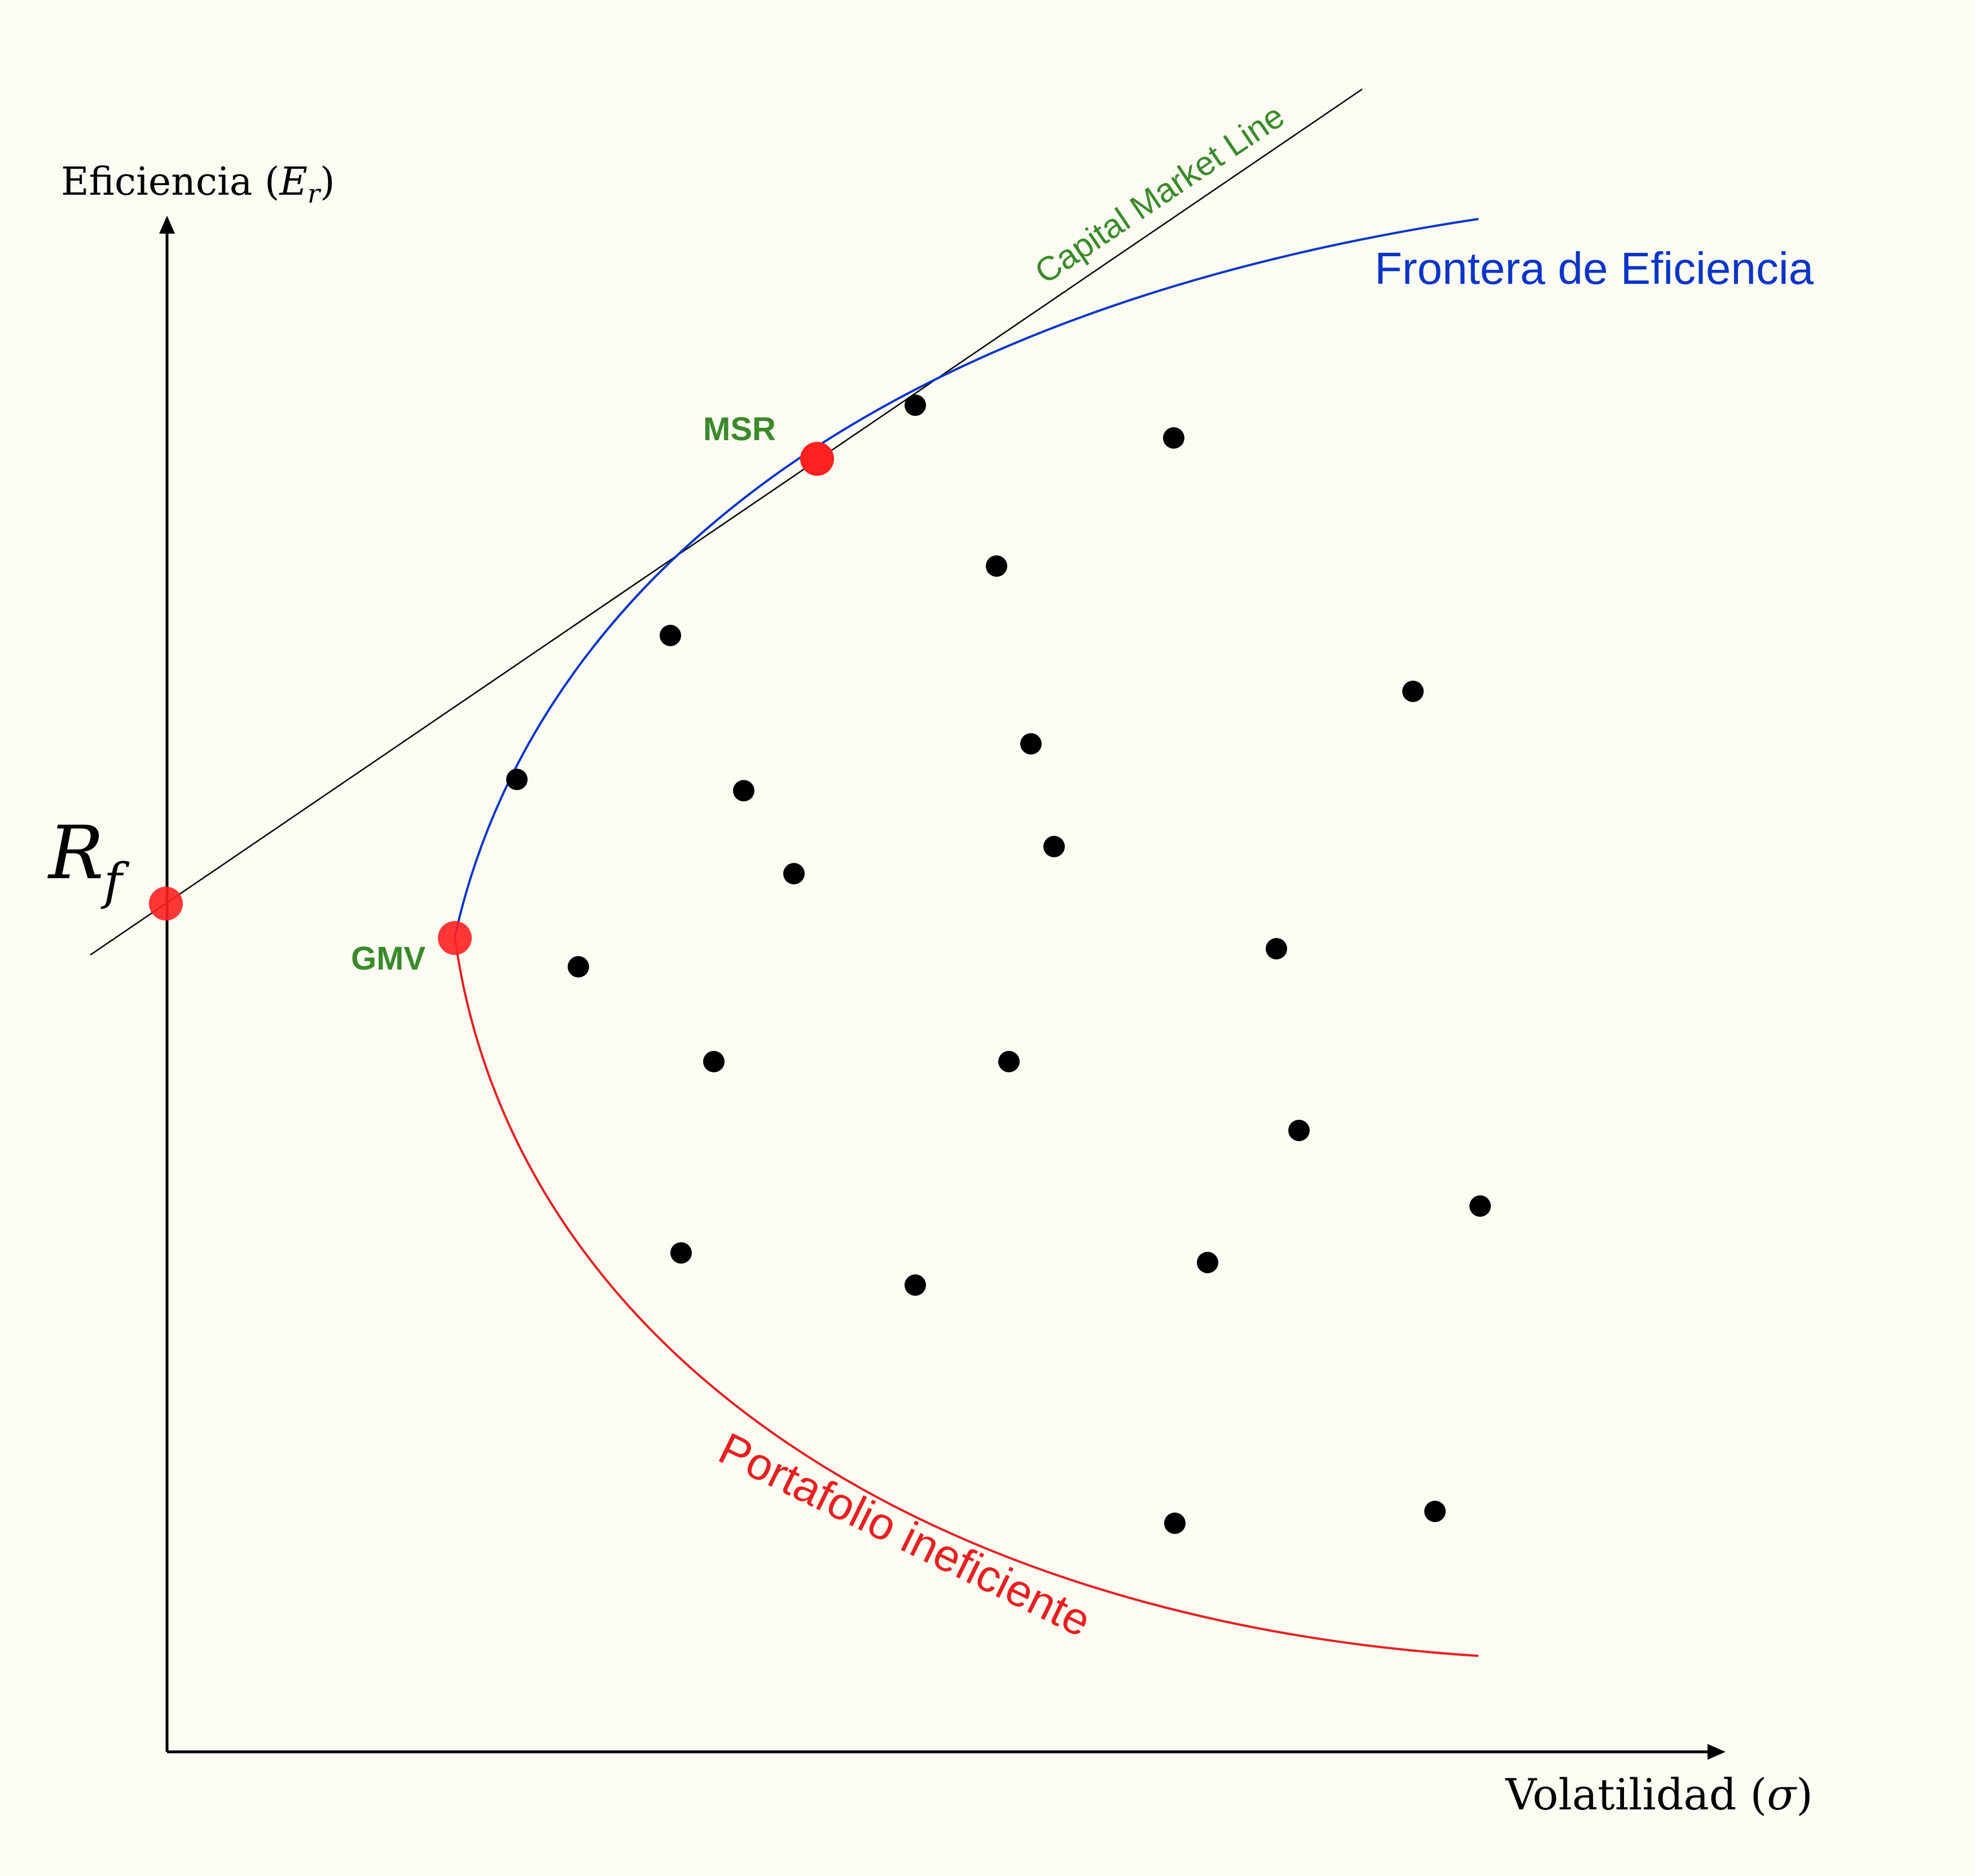 This screenshot has height=1876, width=1975. I want to click on x-axis-close-paren: ), so click(1804, 1794).